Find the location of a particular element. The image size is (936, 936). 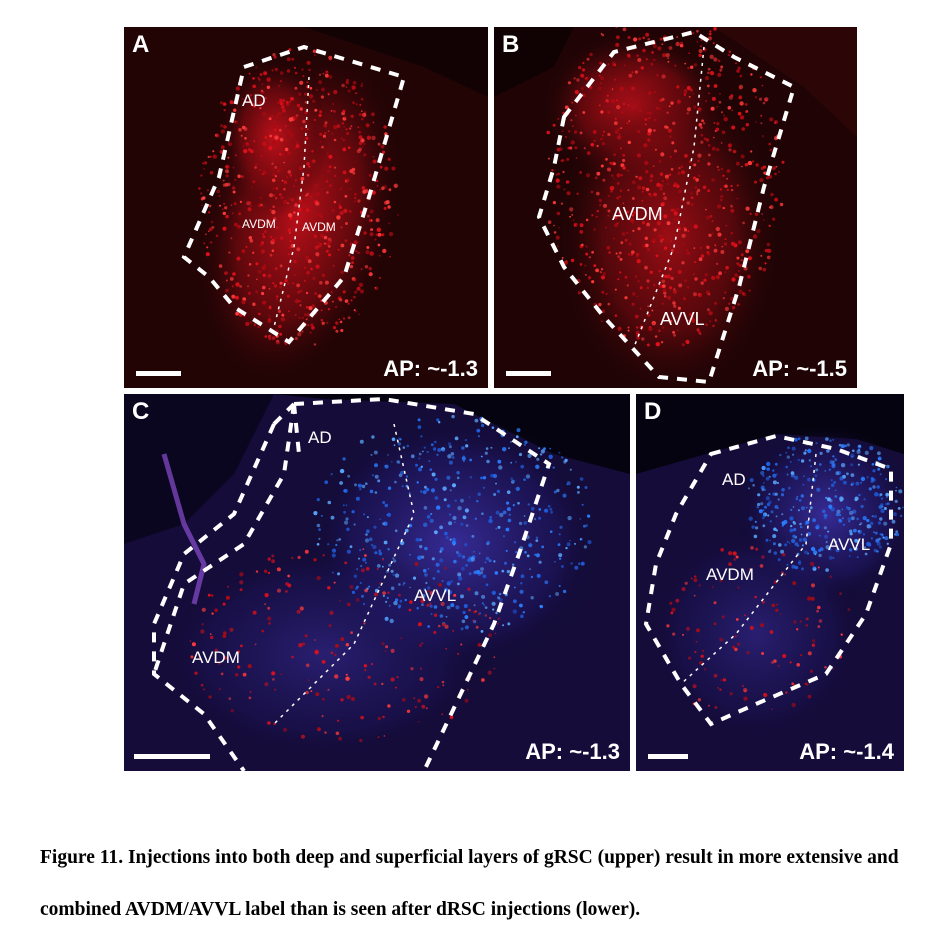

panel-d-outline is located at coordinates (768, 580).